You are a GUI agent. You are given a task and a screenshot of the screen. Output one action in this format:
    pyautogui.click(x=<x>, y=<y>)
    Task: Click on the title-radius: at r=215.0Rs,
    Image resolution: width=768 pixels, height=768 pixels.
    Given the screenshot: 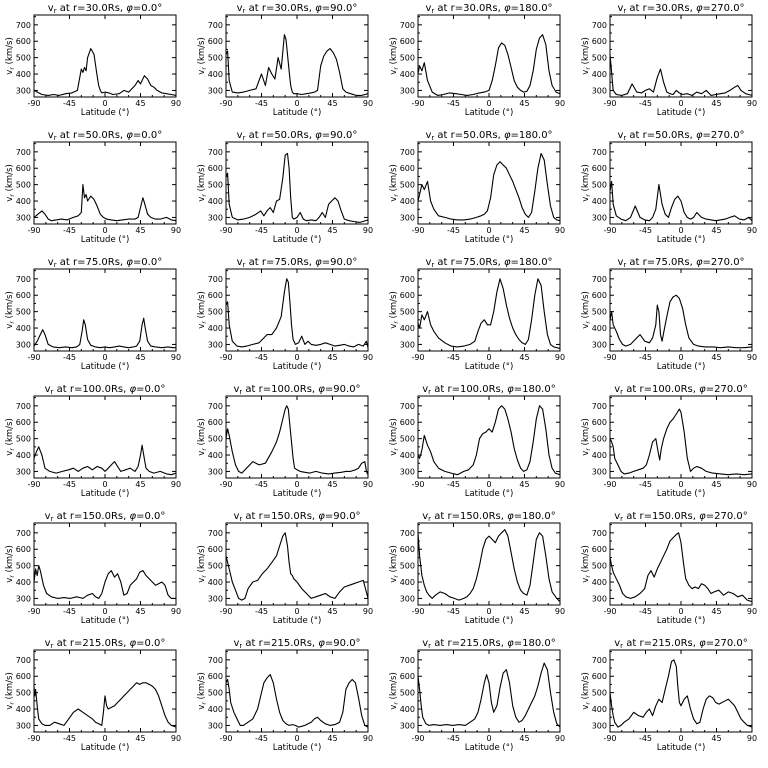 What is the action you would take?
    pyautogui.click(x=280, y=643)
    